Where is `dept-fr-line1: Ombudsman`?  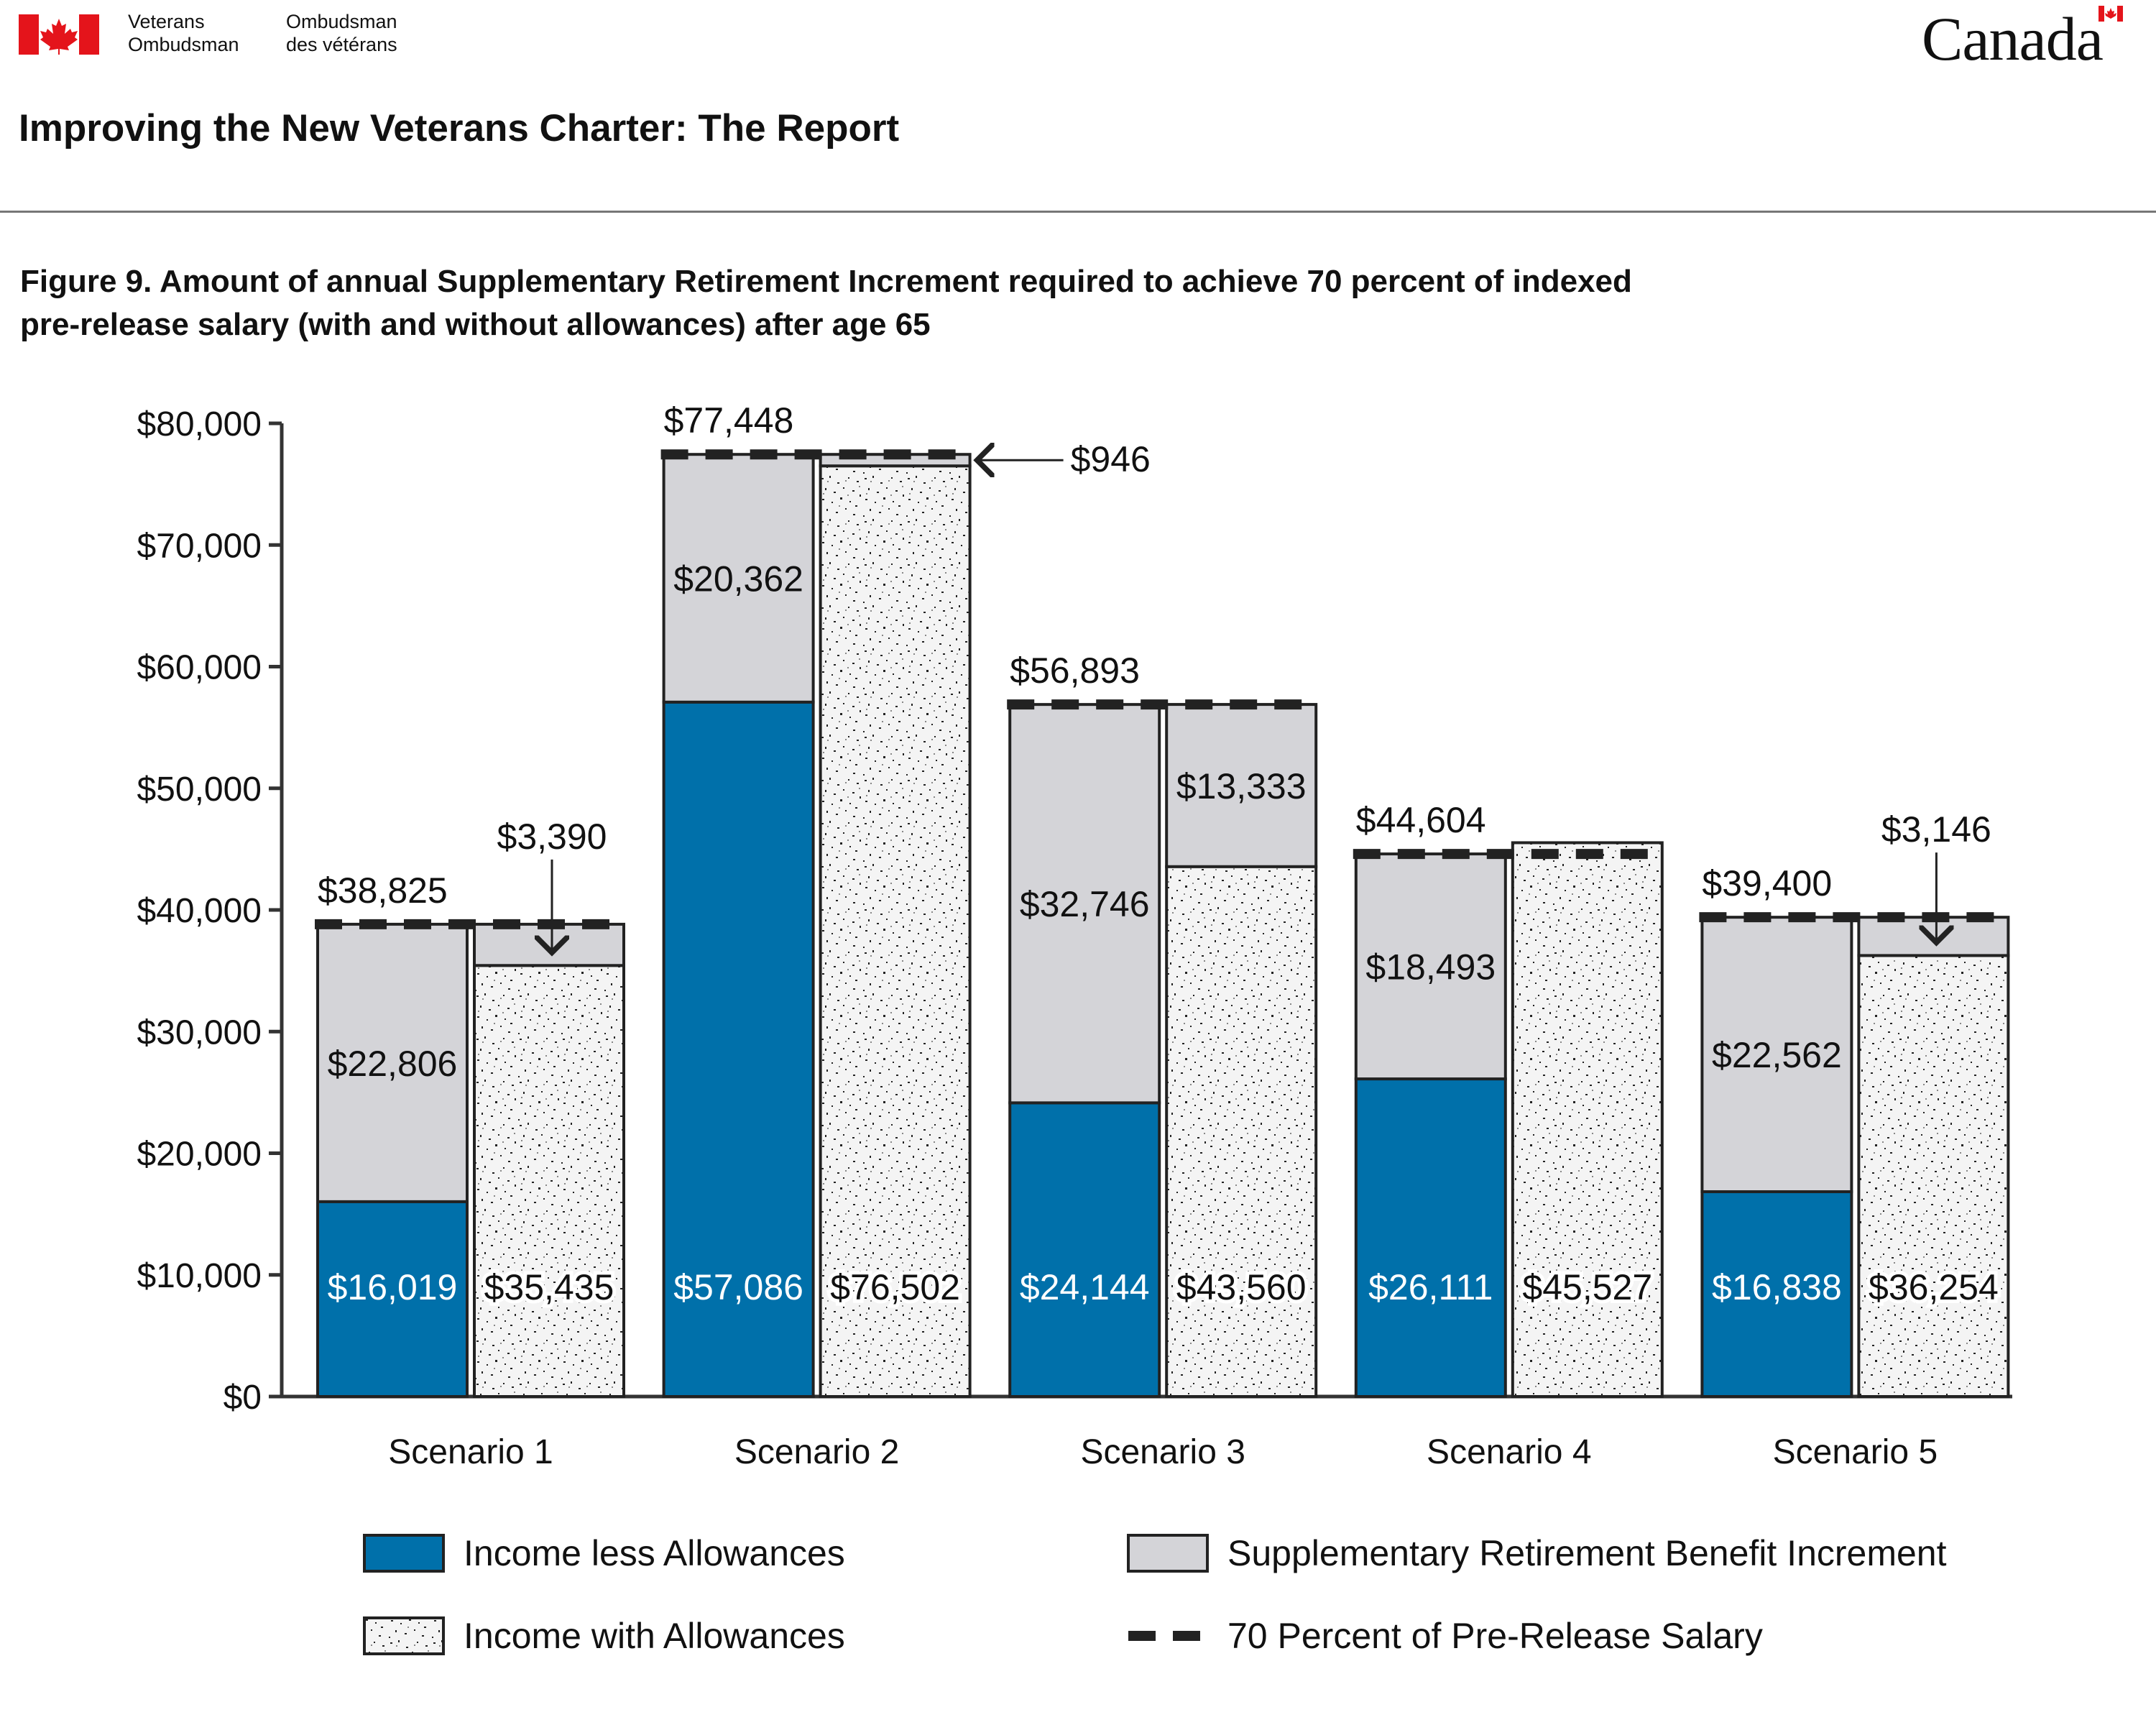
dept-fr-line1: Ombudsman is located at coordinates (341, 21).